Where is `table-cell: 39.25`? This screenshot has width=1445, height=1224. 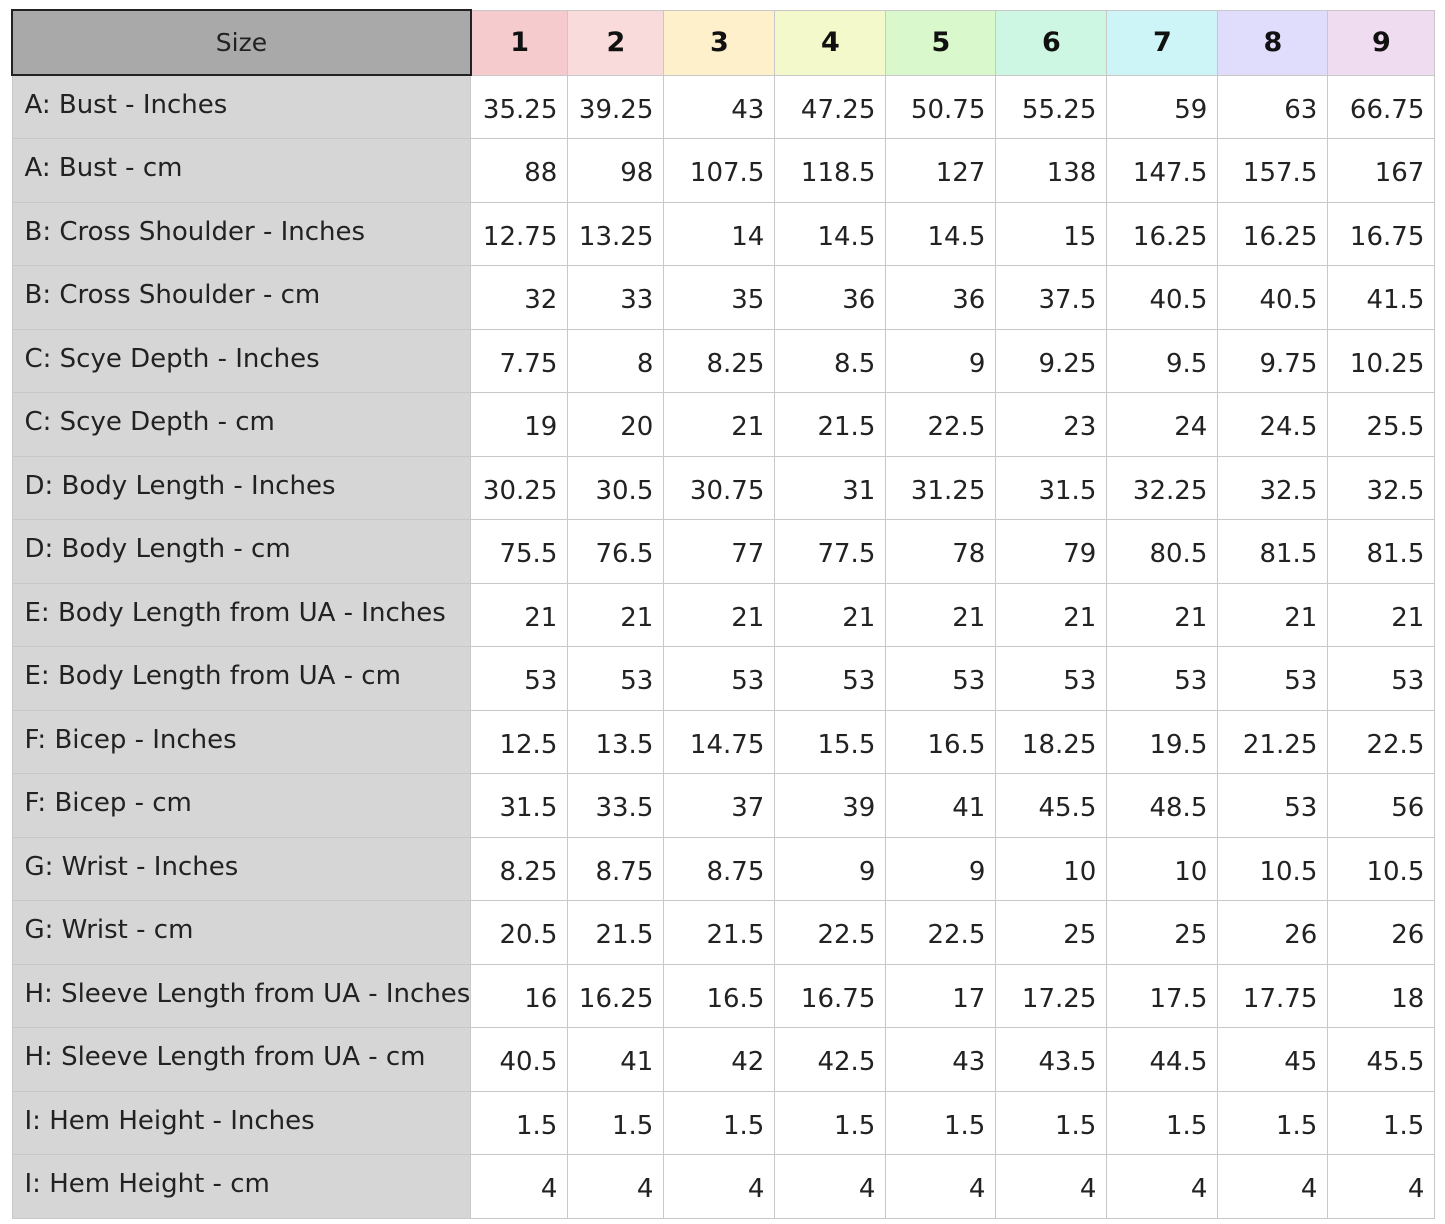
table-cell: 39.25 is located at coordinates (616, 106).